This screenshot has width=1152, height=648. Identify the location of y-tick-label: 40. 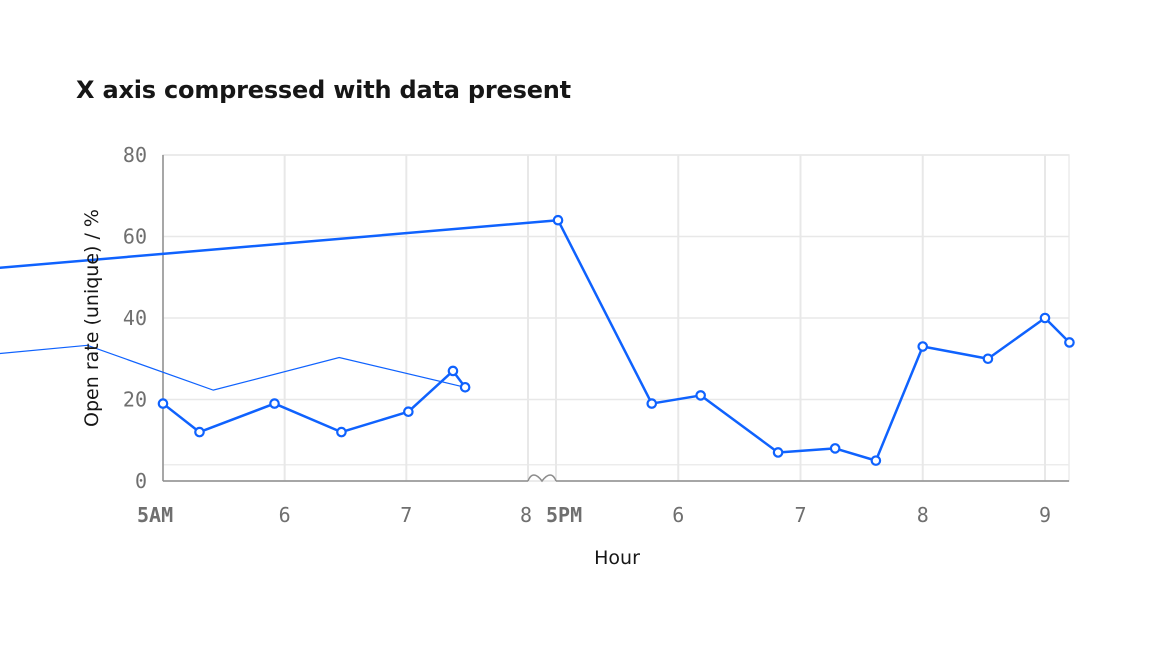
(135, 318).